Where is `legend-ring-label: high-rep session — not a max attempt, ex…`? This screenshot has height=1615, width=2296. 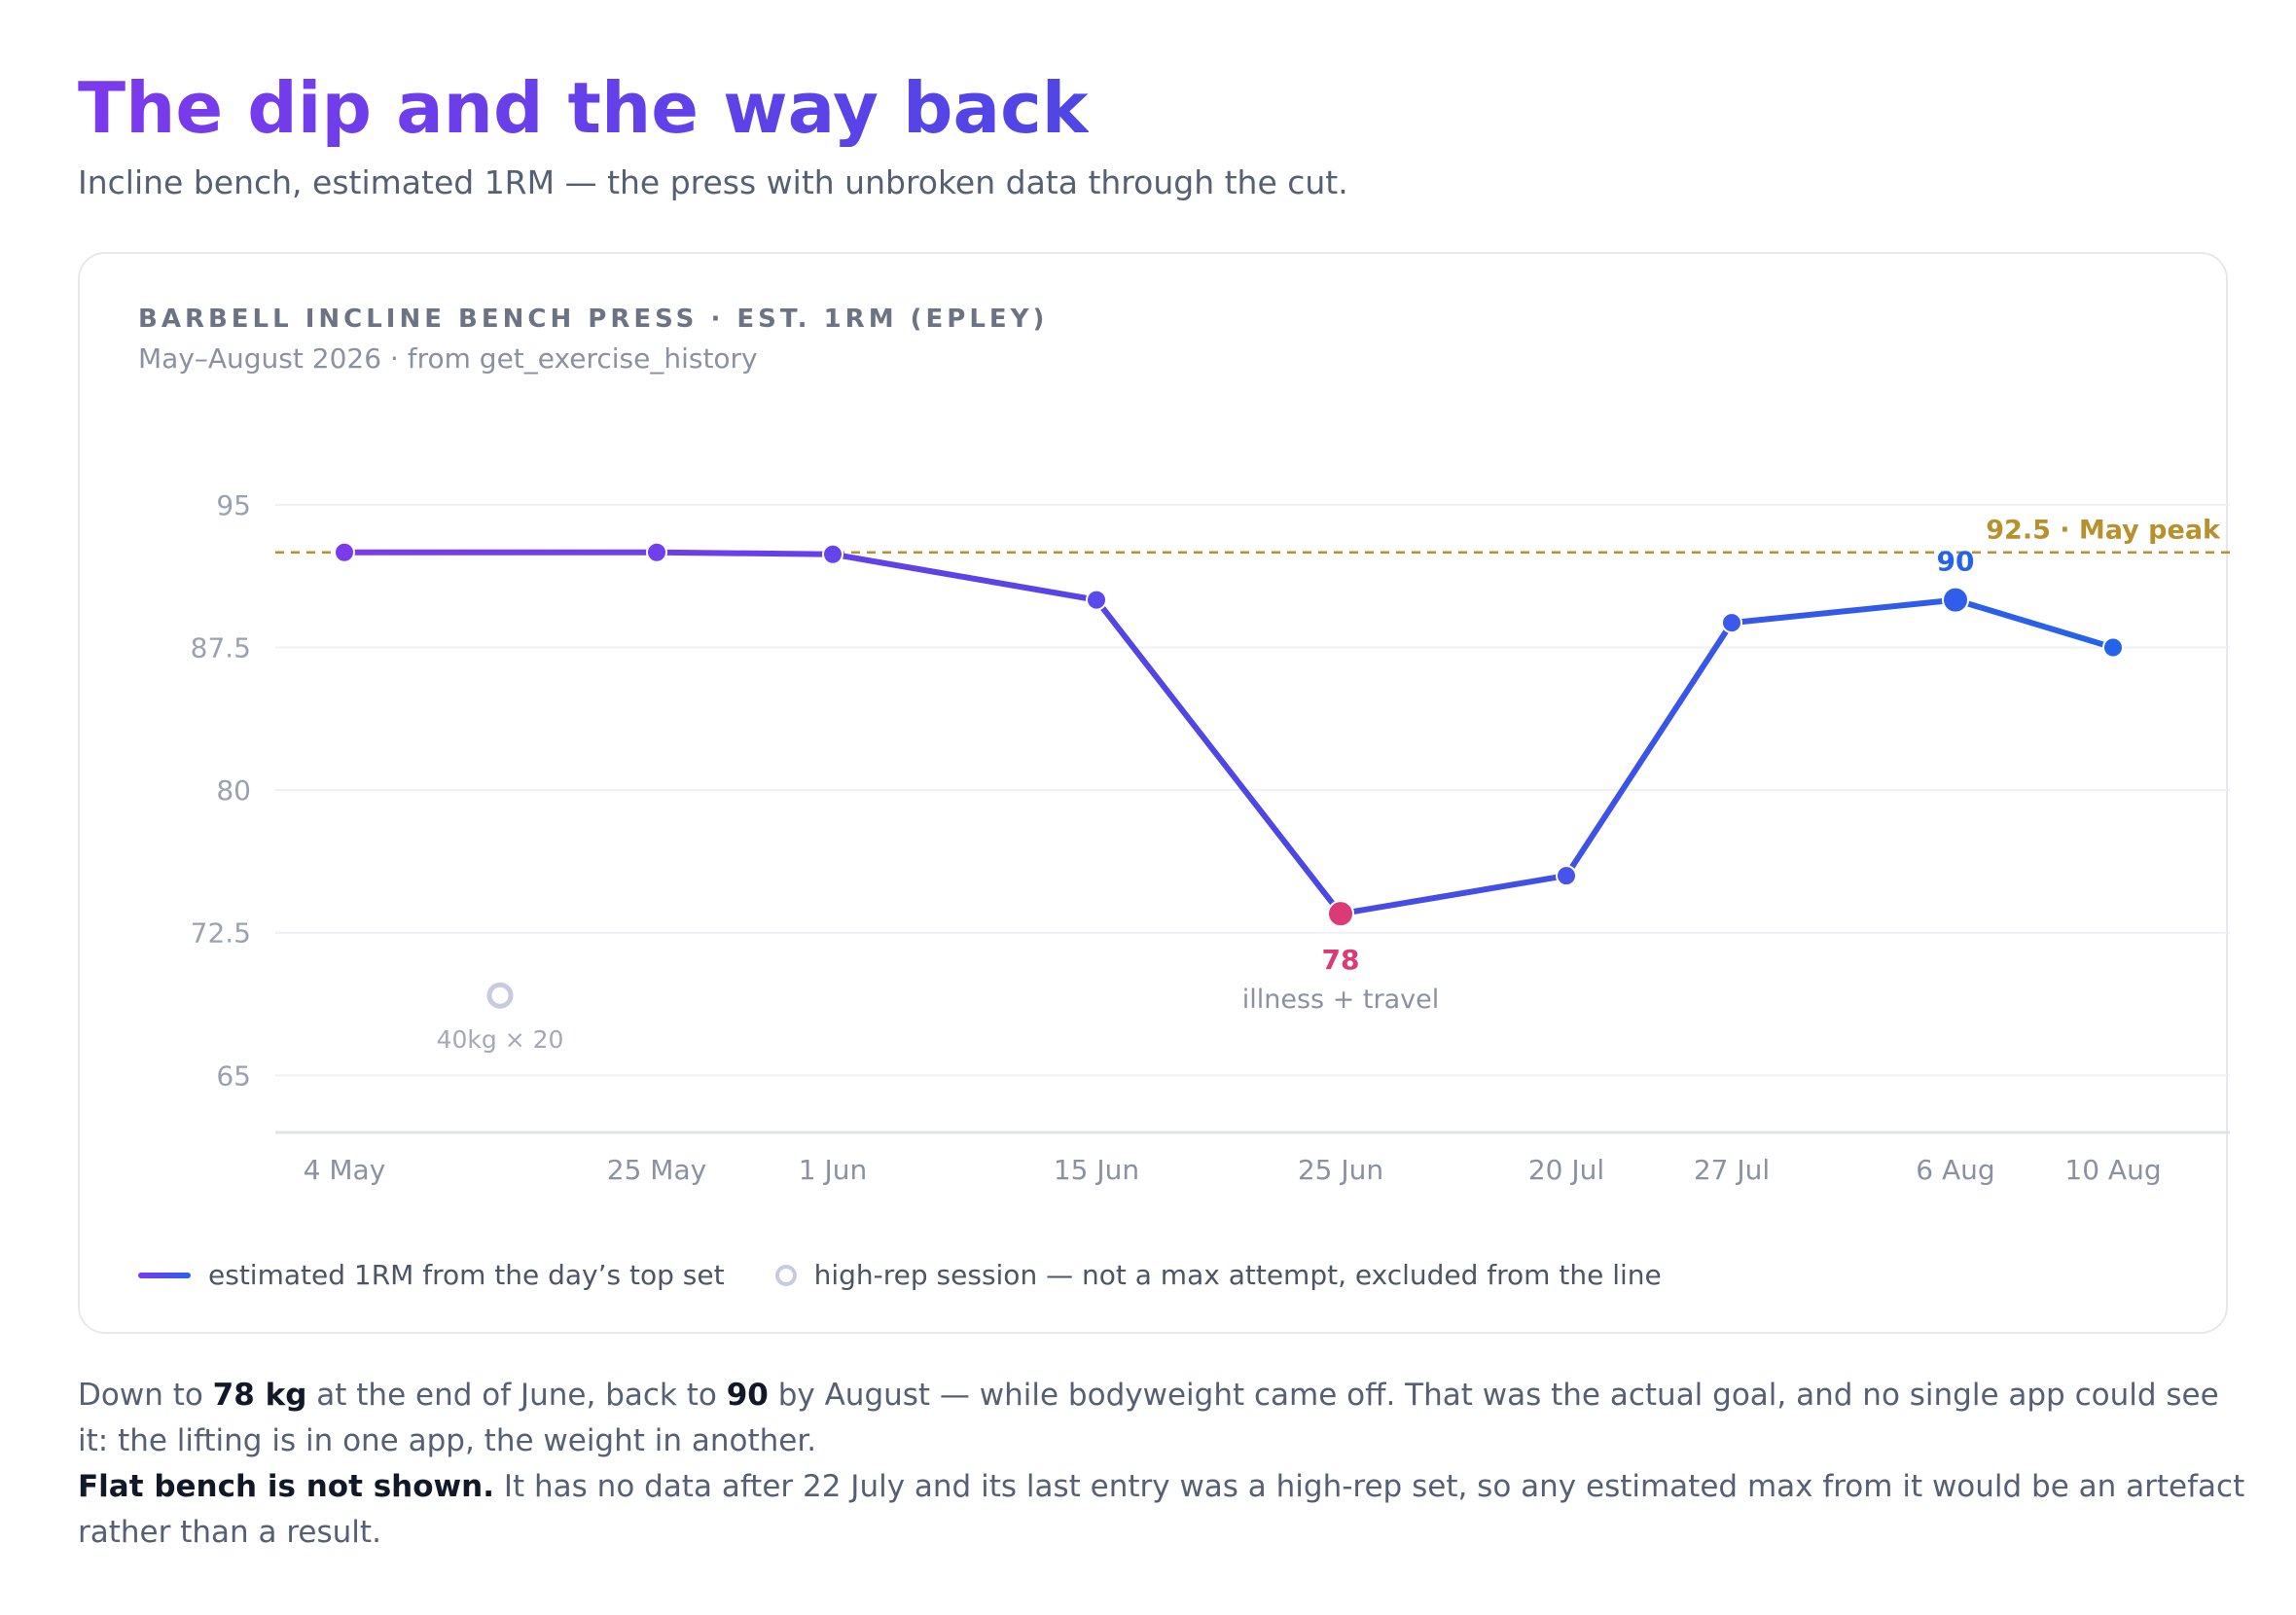
legend-ring-label: high-rep session — not a max attempt, ex… is located at coordinates (1237, 1275).